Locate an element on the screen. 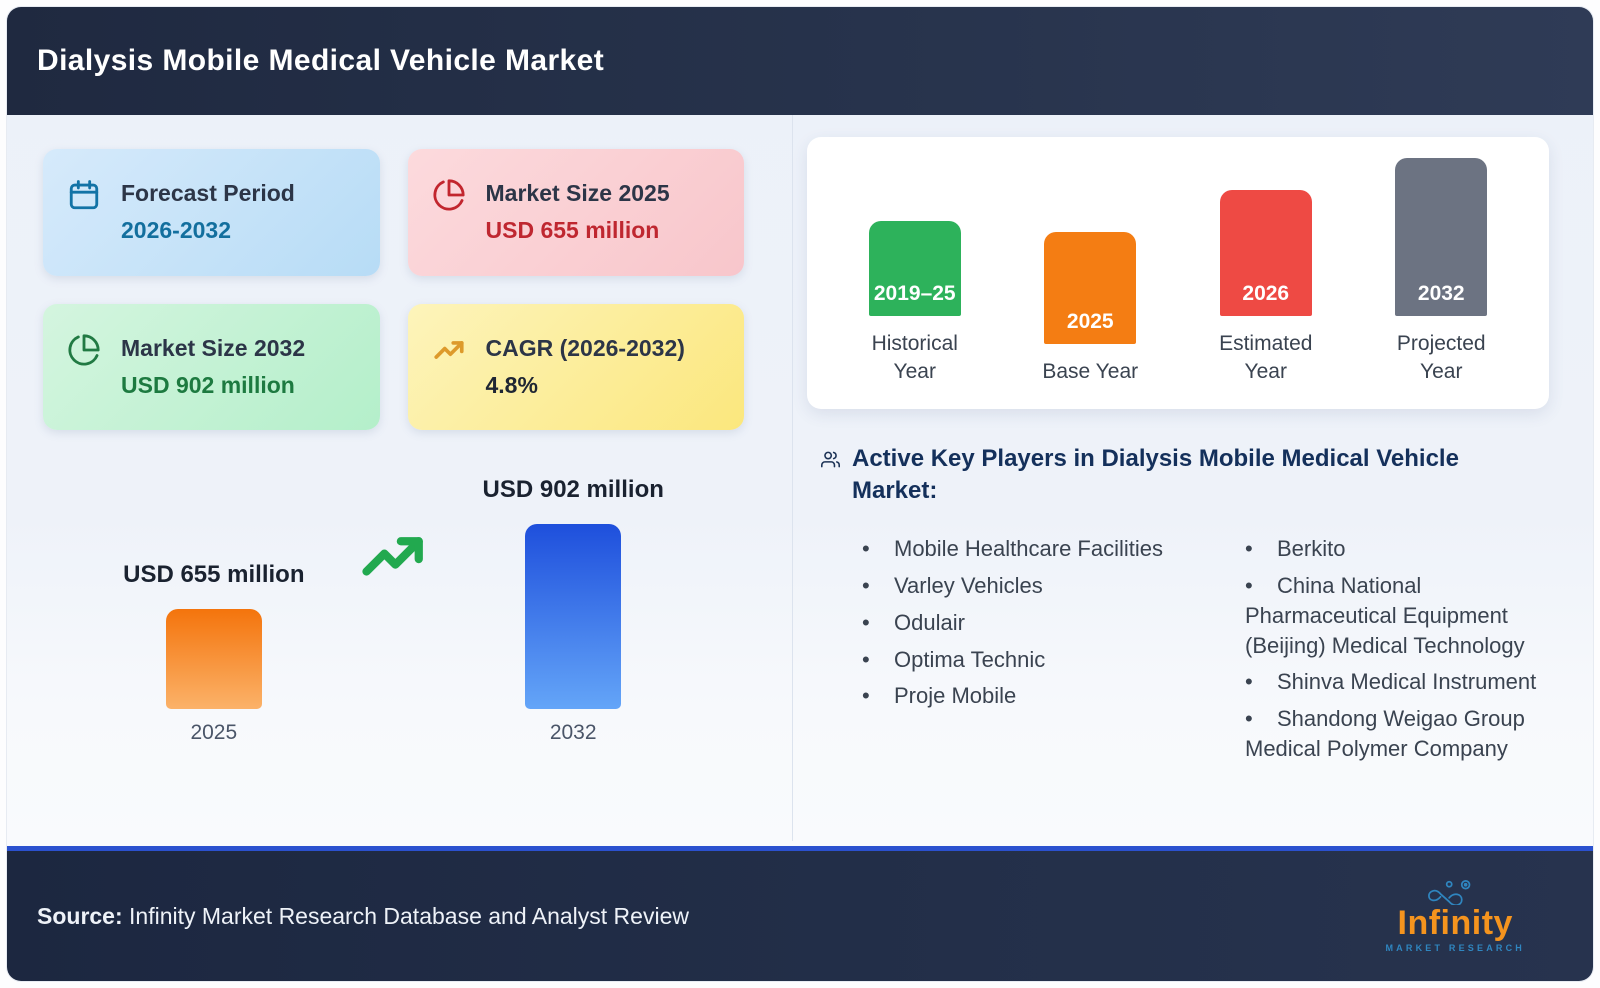  card-market-size-2032: Market Size 2032 USD 902 million is located at coordinates (211, 366).